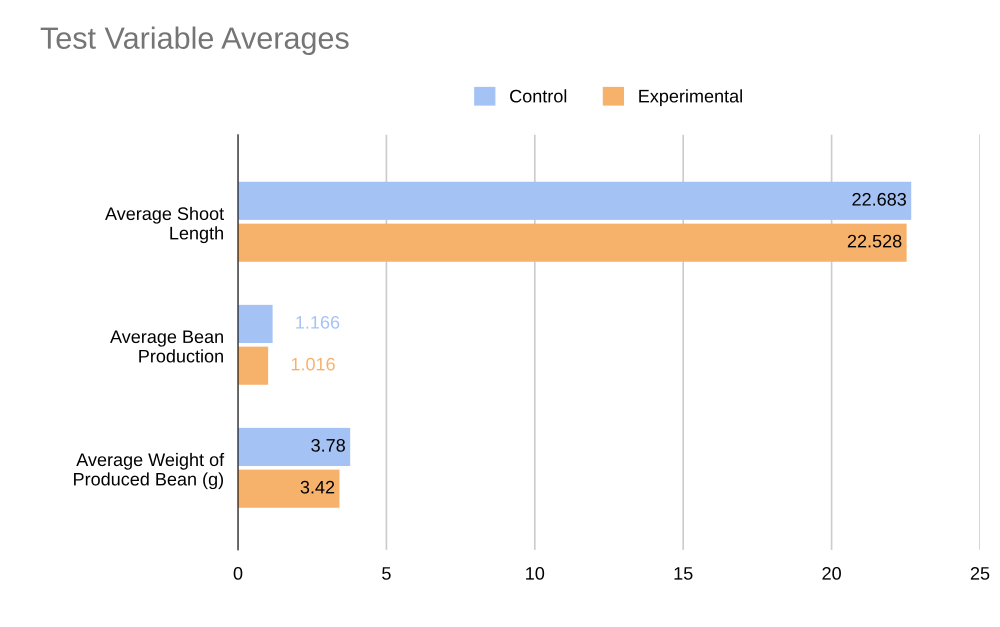  What do you see at coordinates (164, 225) in the screenshot?
I see `y-tick-label: Average Shoot Length` at bounding box center [164, 225].